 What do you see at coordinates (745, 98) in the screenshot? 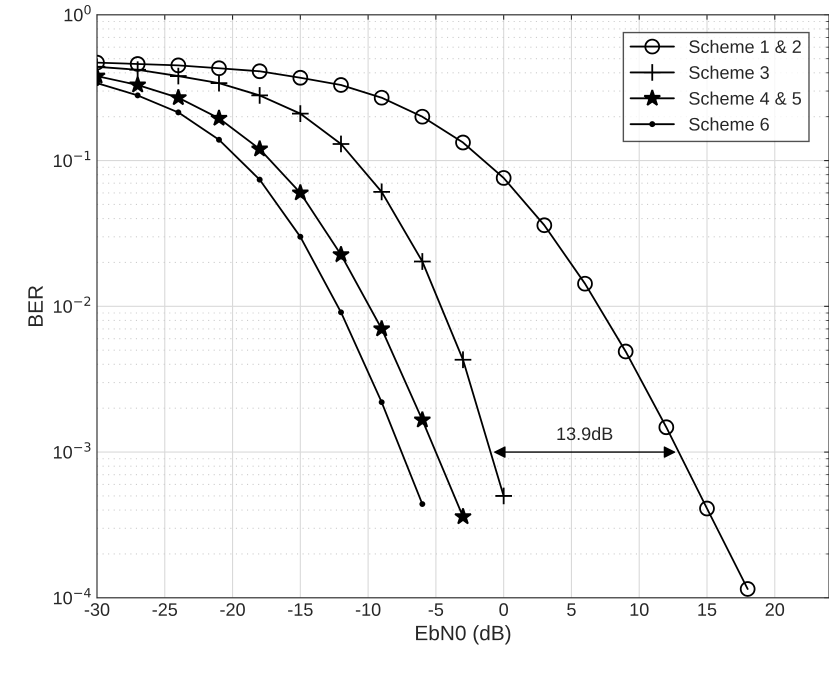
I see `legend-label: Scheme 4 & 5` at bounding box center [745, 98].